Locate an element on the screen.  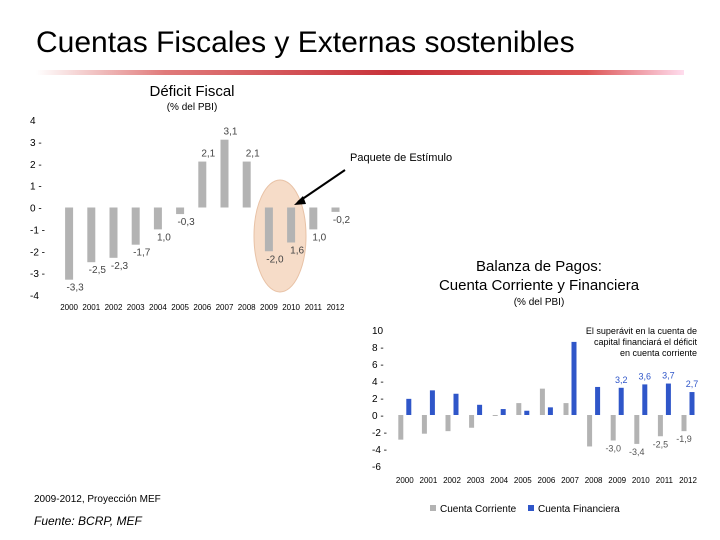
bop-value-label: 3,7 is located at coordinates (668, 376).